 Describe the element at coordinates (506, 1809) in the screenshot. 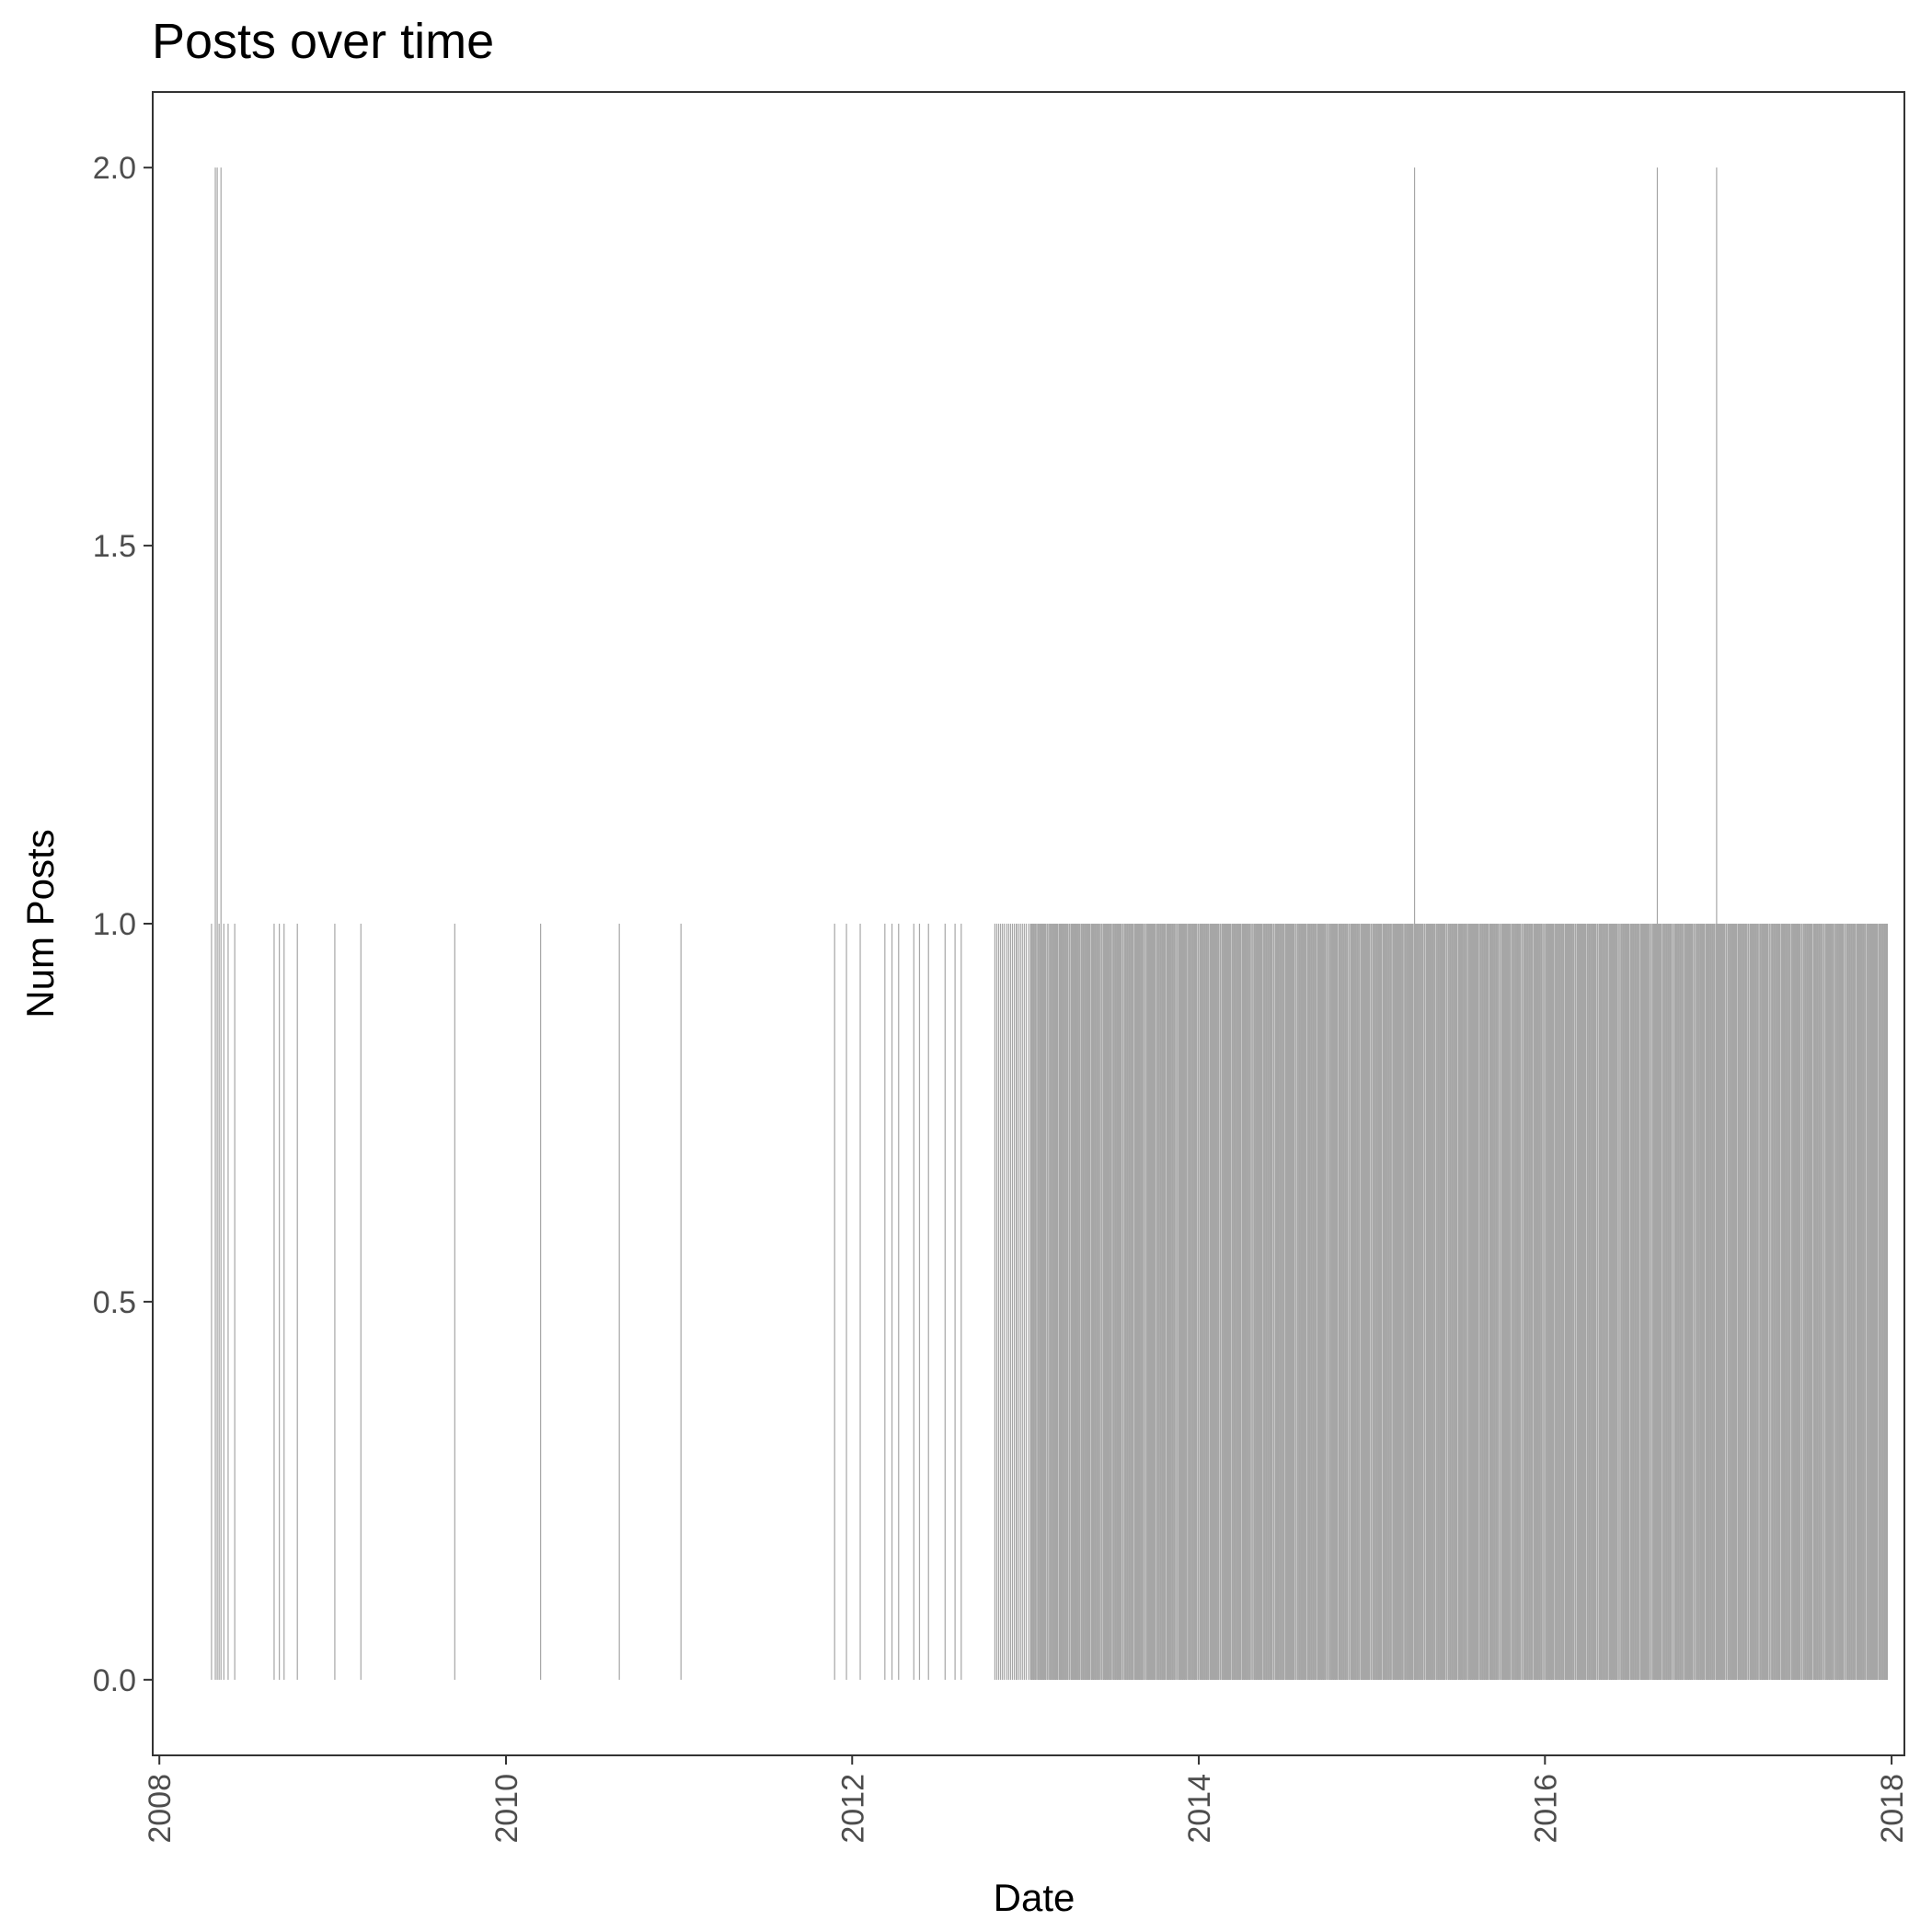

I see `x-tick-label: 2010` at that location.